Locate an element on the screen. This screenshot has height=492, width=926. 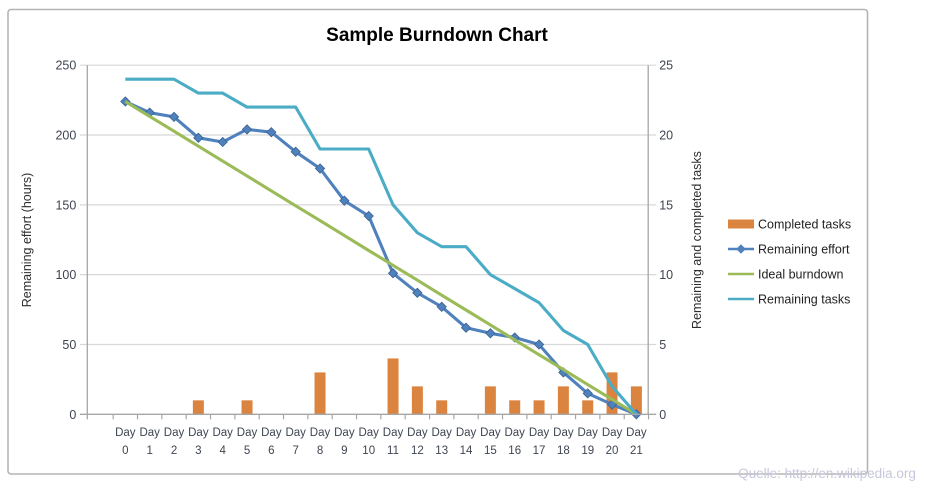
x-label-prefix-day-3: Day is located at coordinates (198, 433).